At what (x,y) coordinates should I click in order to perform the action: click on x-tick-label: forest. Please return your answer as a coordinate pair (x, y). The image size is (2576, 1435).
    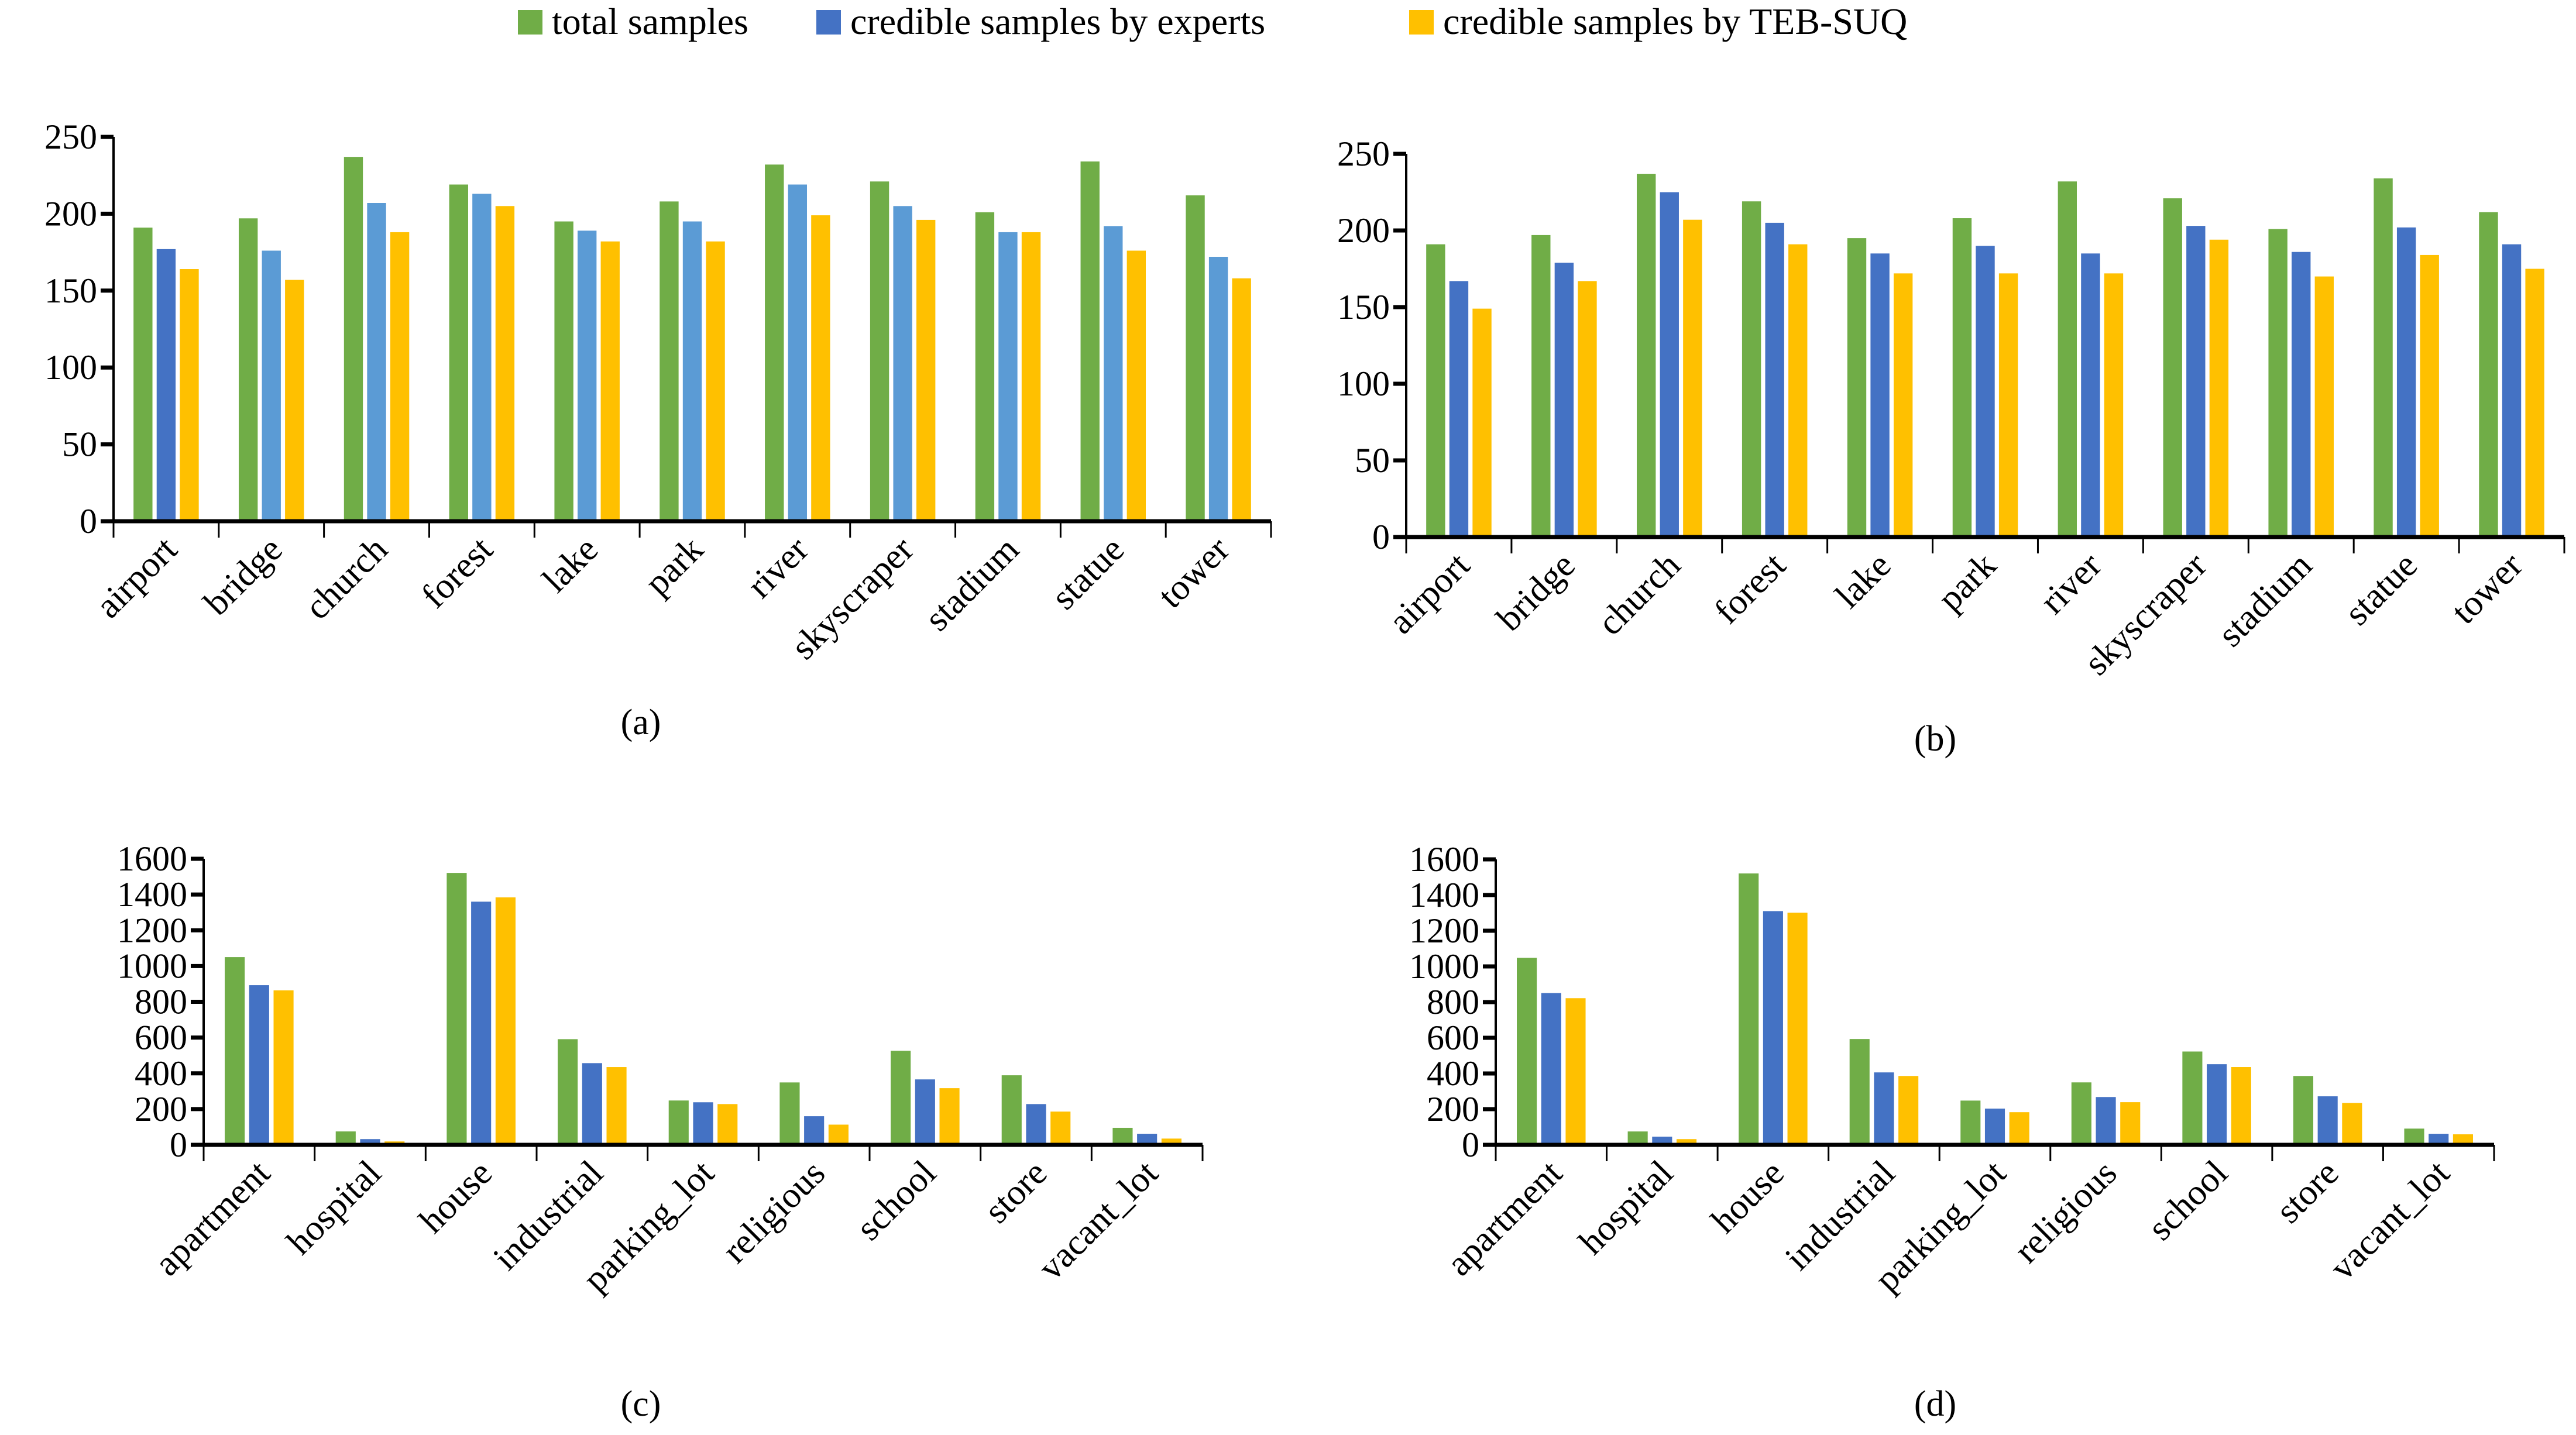
    Looking at the image, I should click on (457, 572).